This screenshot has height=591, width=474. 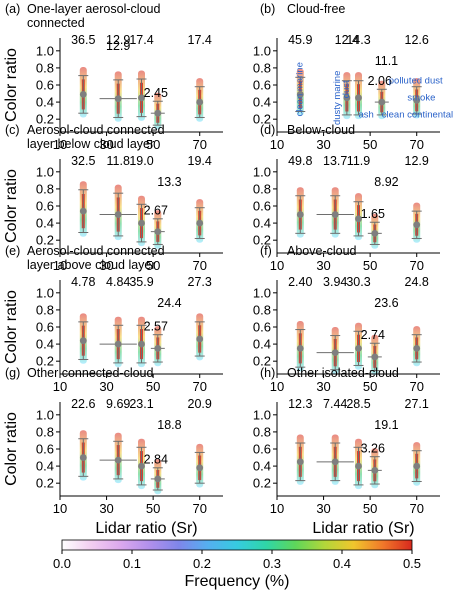 What do you see at coordinates (373, 214) in the screenshot?
I see `value-label: 1.65` at bounding box center [373, 214].